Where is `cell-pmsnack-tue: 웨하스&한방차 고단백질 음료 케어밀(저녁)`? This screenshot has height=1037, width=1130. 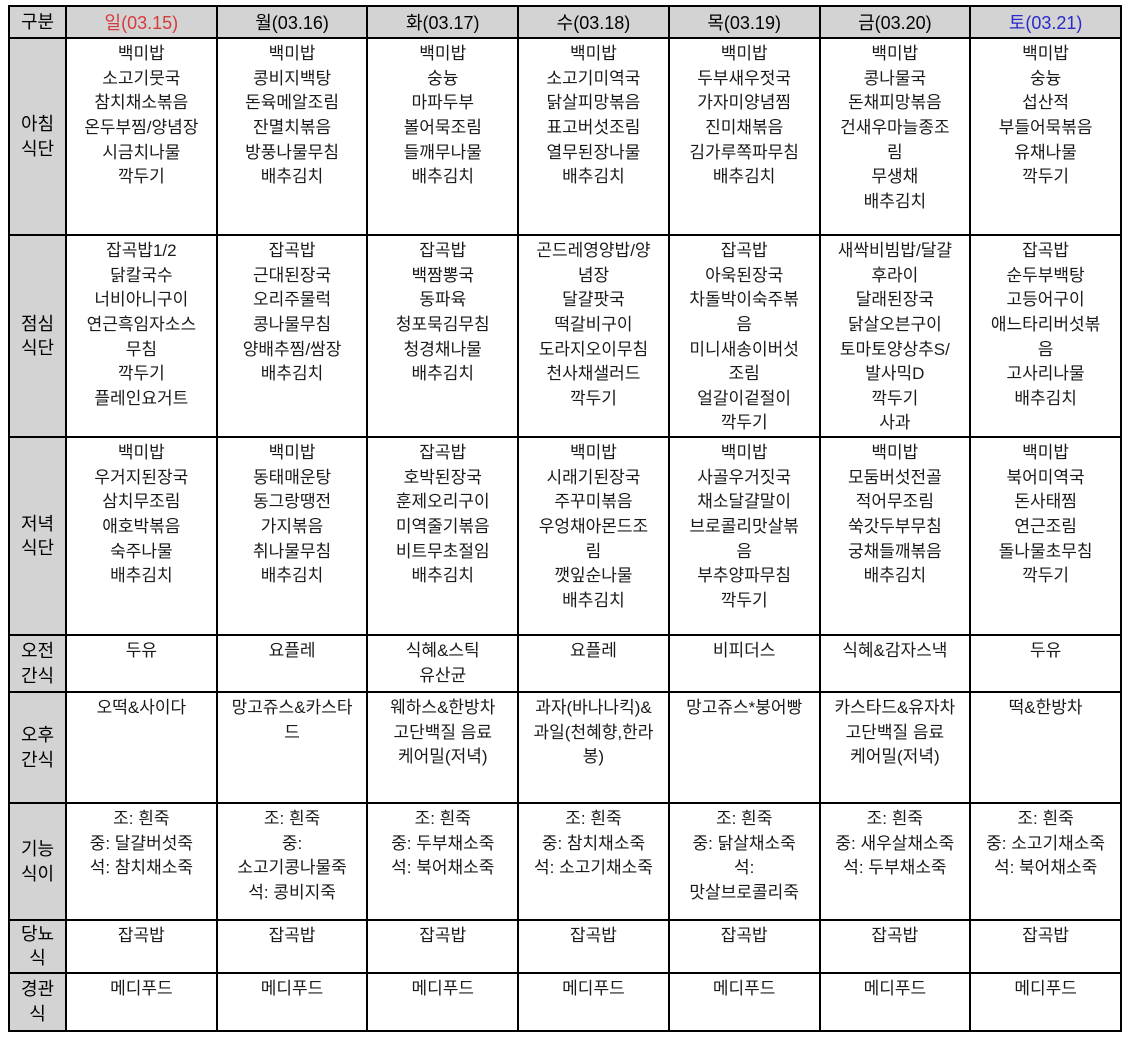 cell-pmsnack-tue: 웨하스&한방차 고단백질 음료 케어밀(저녁) is located at coordinates (443, 748).